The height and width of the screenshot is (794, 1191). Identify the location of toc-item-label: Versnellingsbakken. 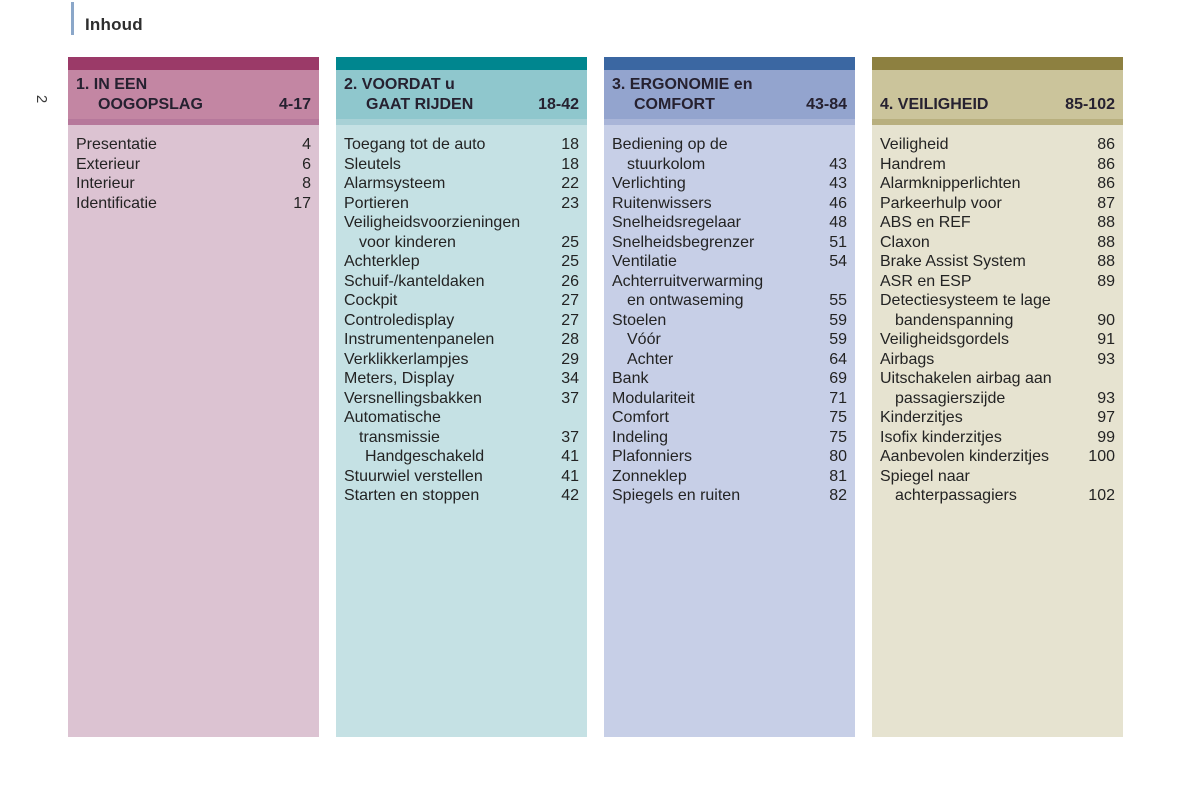
(413, 398).